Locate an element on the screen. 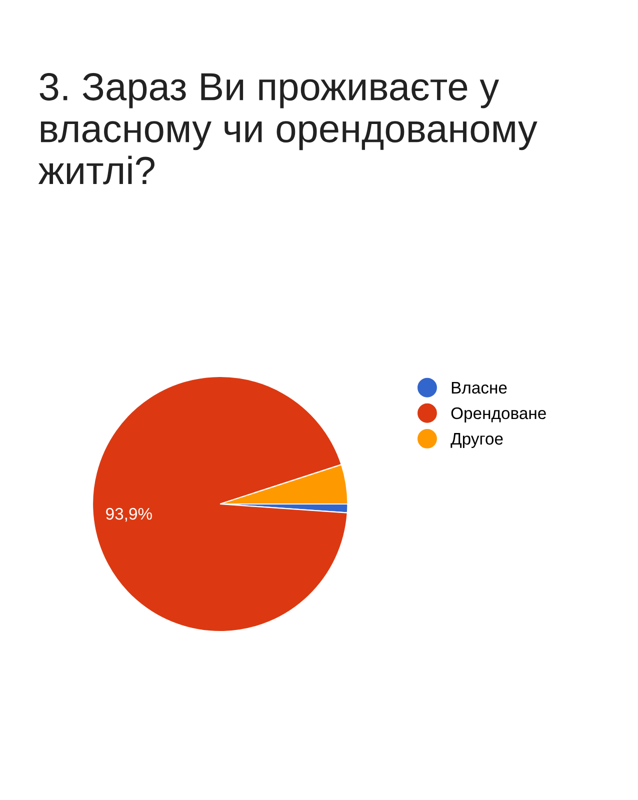  data-label: 93,9% is located at coordinates (129, 515).